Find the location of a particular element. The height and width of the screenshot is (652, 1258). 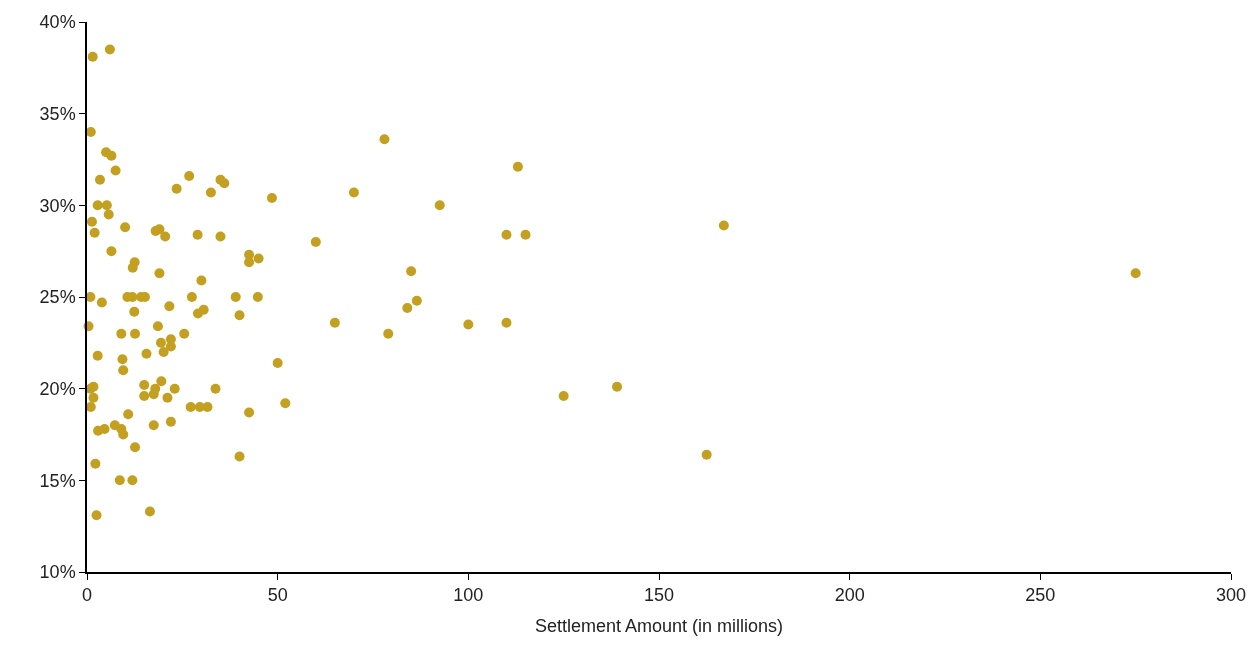

y-tick-label: 15% is located at coordinates (57, 480).